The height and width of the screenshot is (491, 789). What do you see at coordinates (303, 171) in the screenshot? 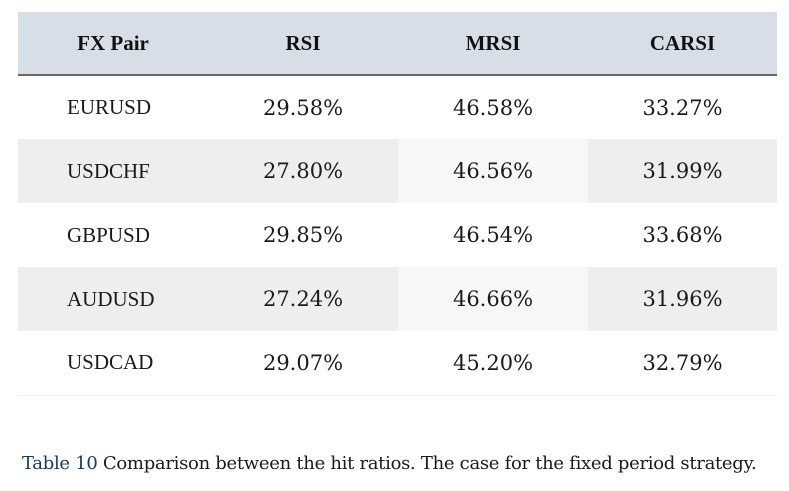
I see `cell-rsi: 27.80%` at bounding box center [303, 171].